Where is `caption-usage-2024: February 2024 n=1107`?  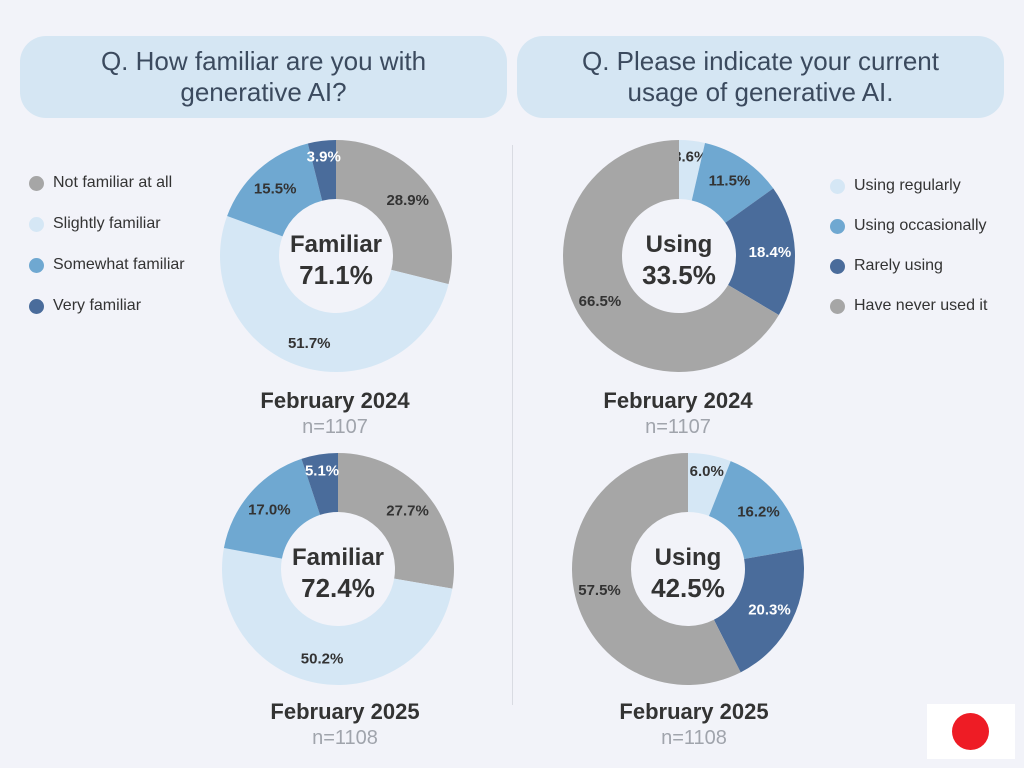
caption-usage-2024: February 2024 n=1107 is located at coordinates (678, 413).